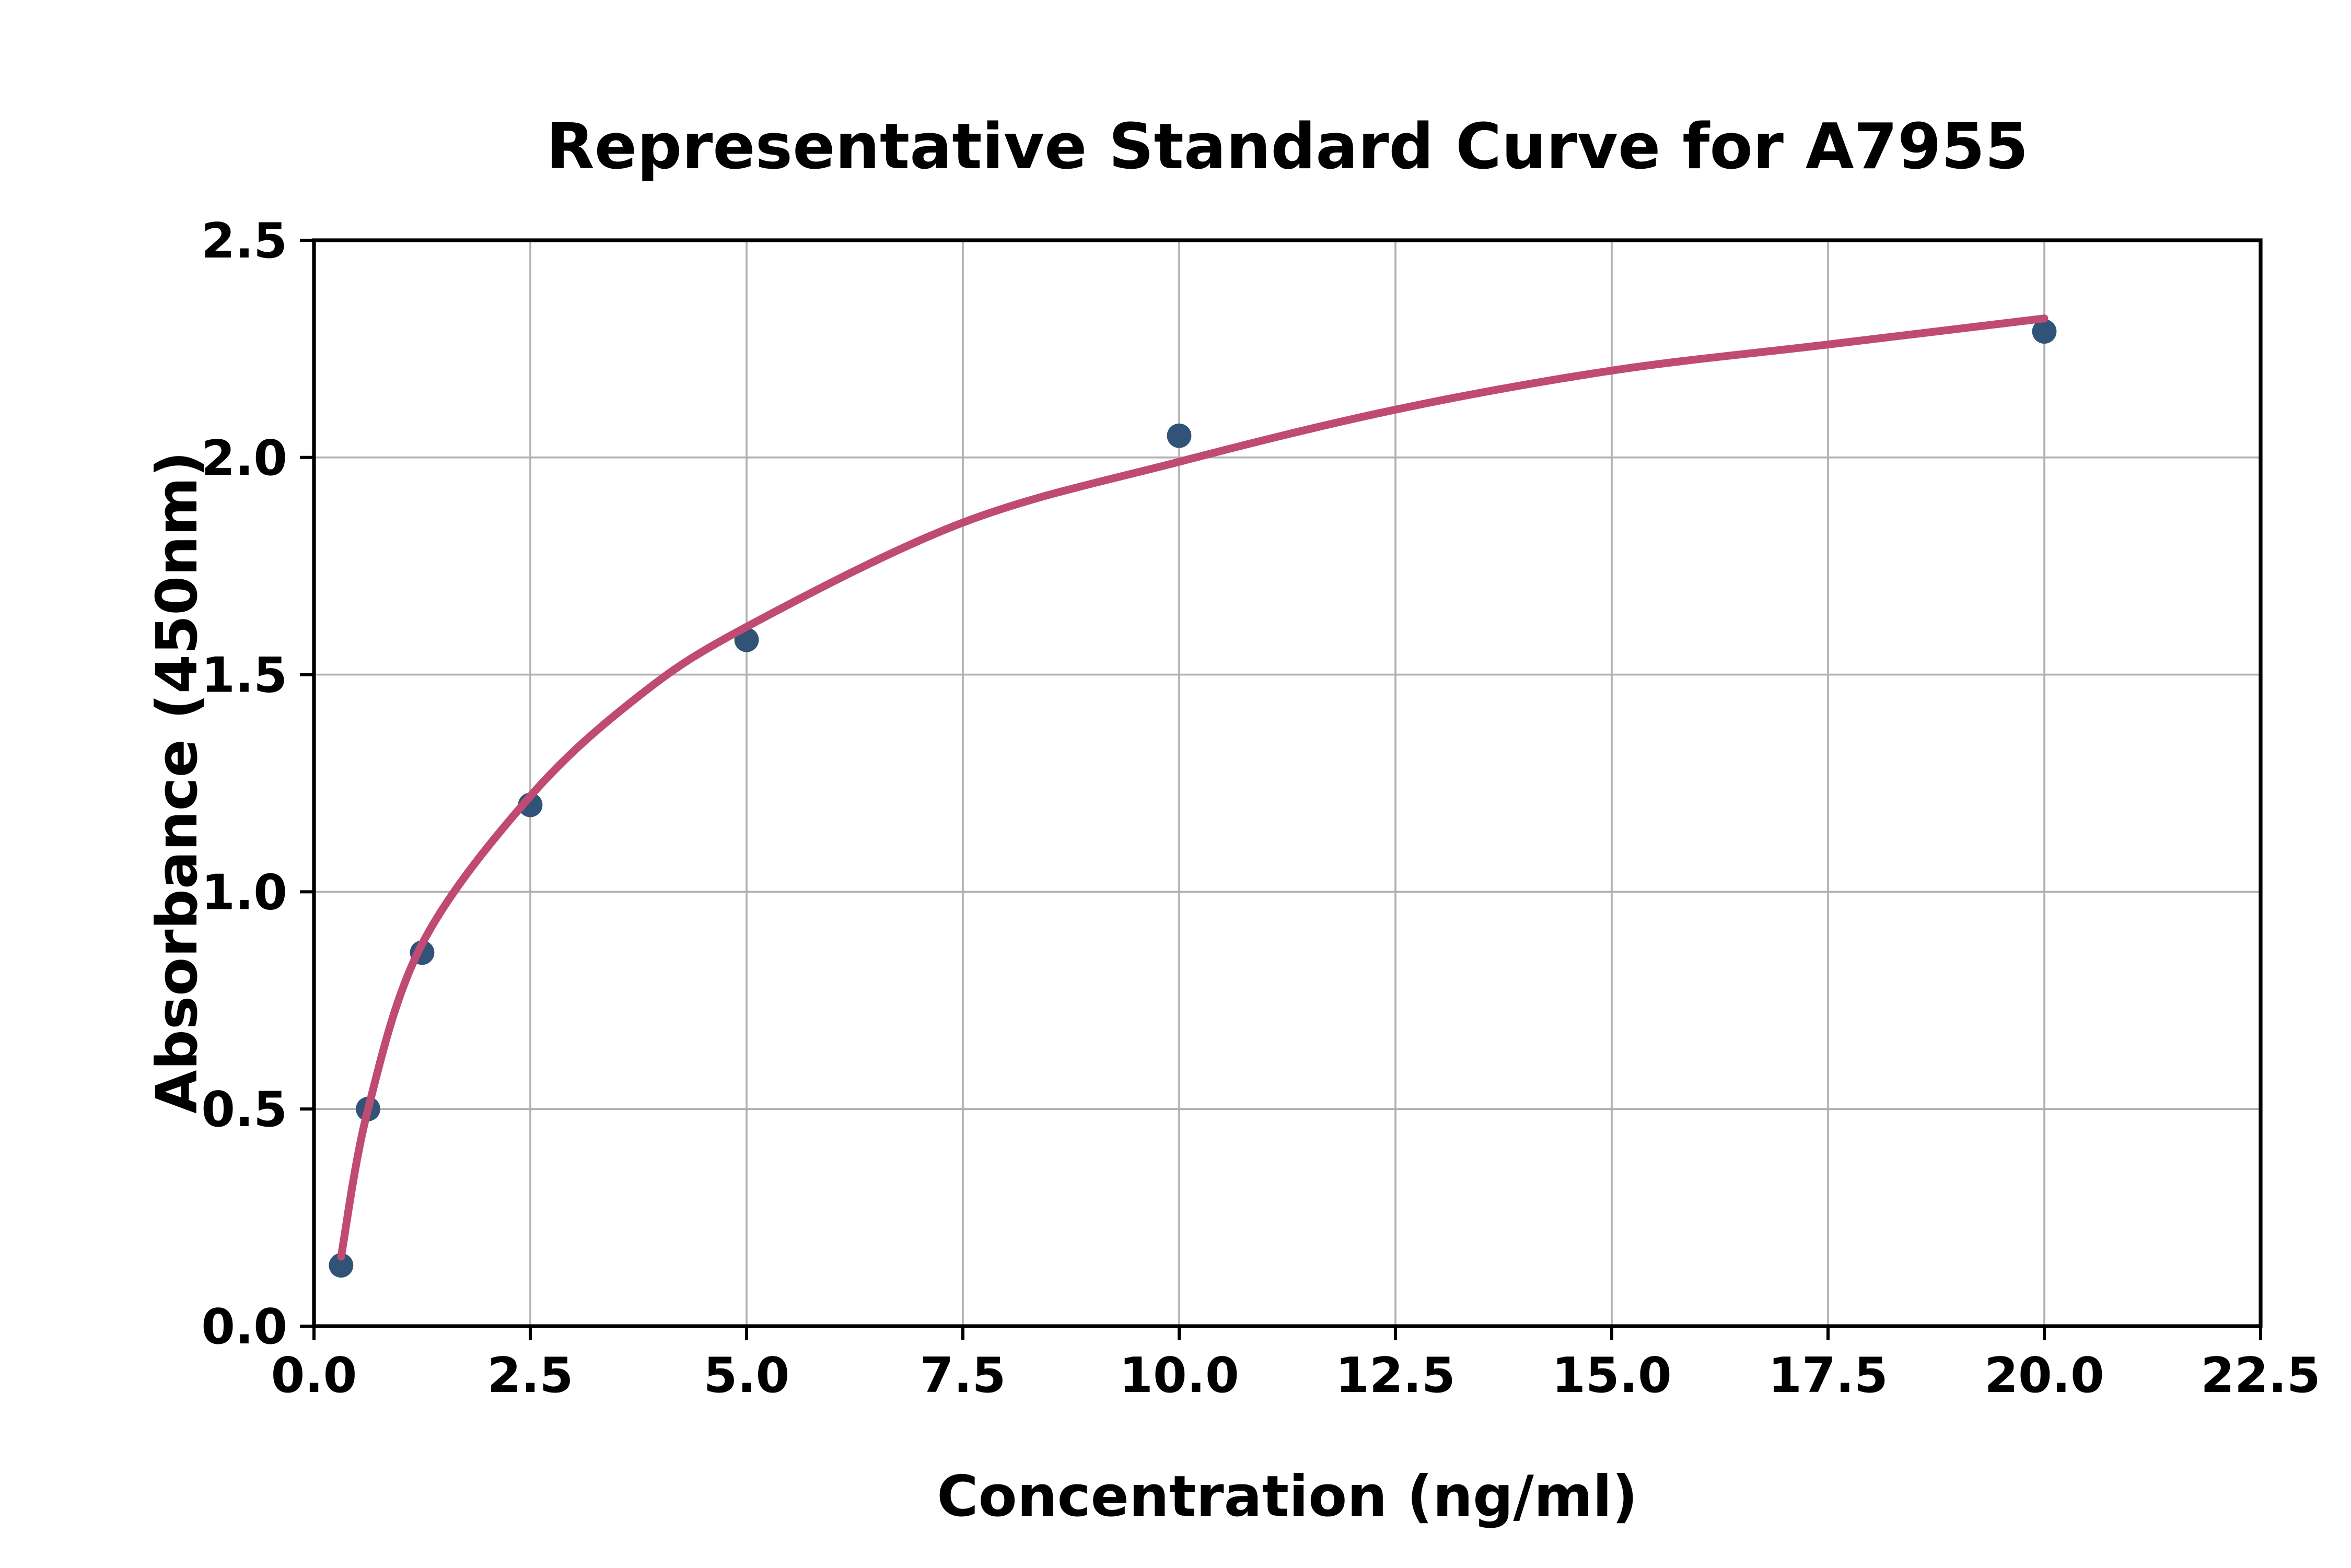  What do you see at coordinates (1287, 147) in the screenshot?
I see `chart-title: Representative Standard Curve for A7955` at bounding box center [1287, 147].